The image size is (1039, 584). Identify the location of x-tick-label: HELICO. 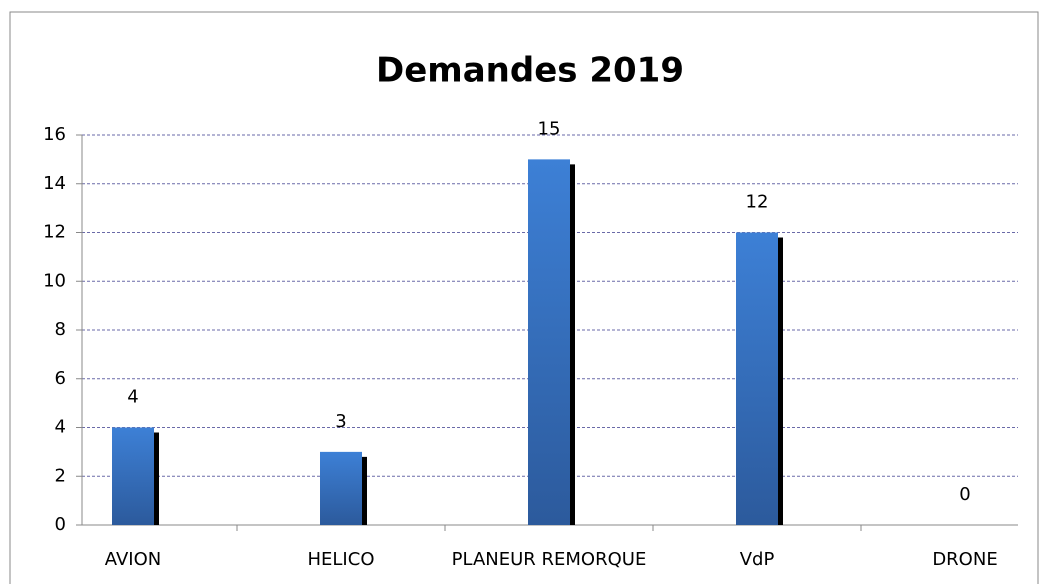
(341, 559).